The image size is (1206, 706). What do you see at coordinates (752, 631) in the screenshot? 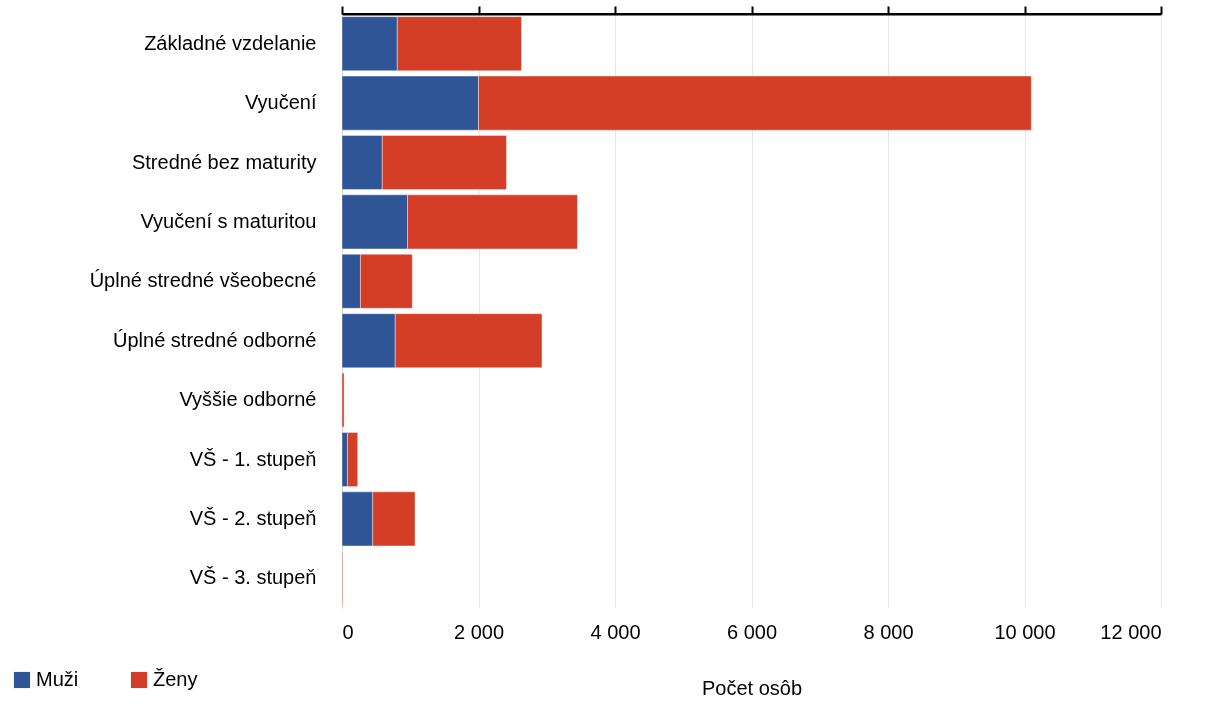
I see `x-tick-label: 6 000` at bounding box center [752, 631].